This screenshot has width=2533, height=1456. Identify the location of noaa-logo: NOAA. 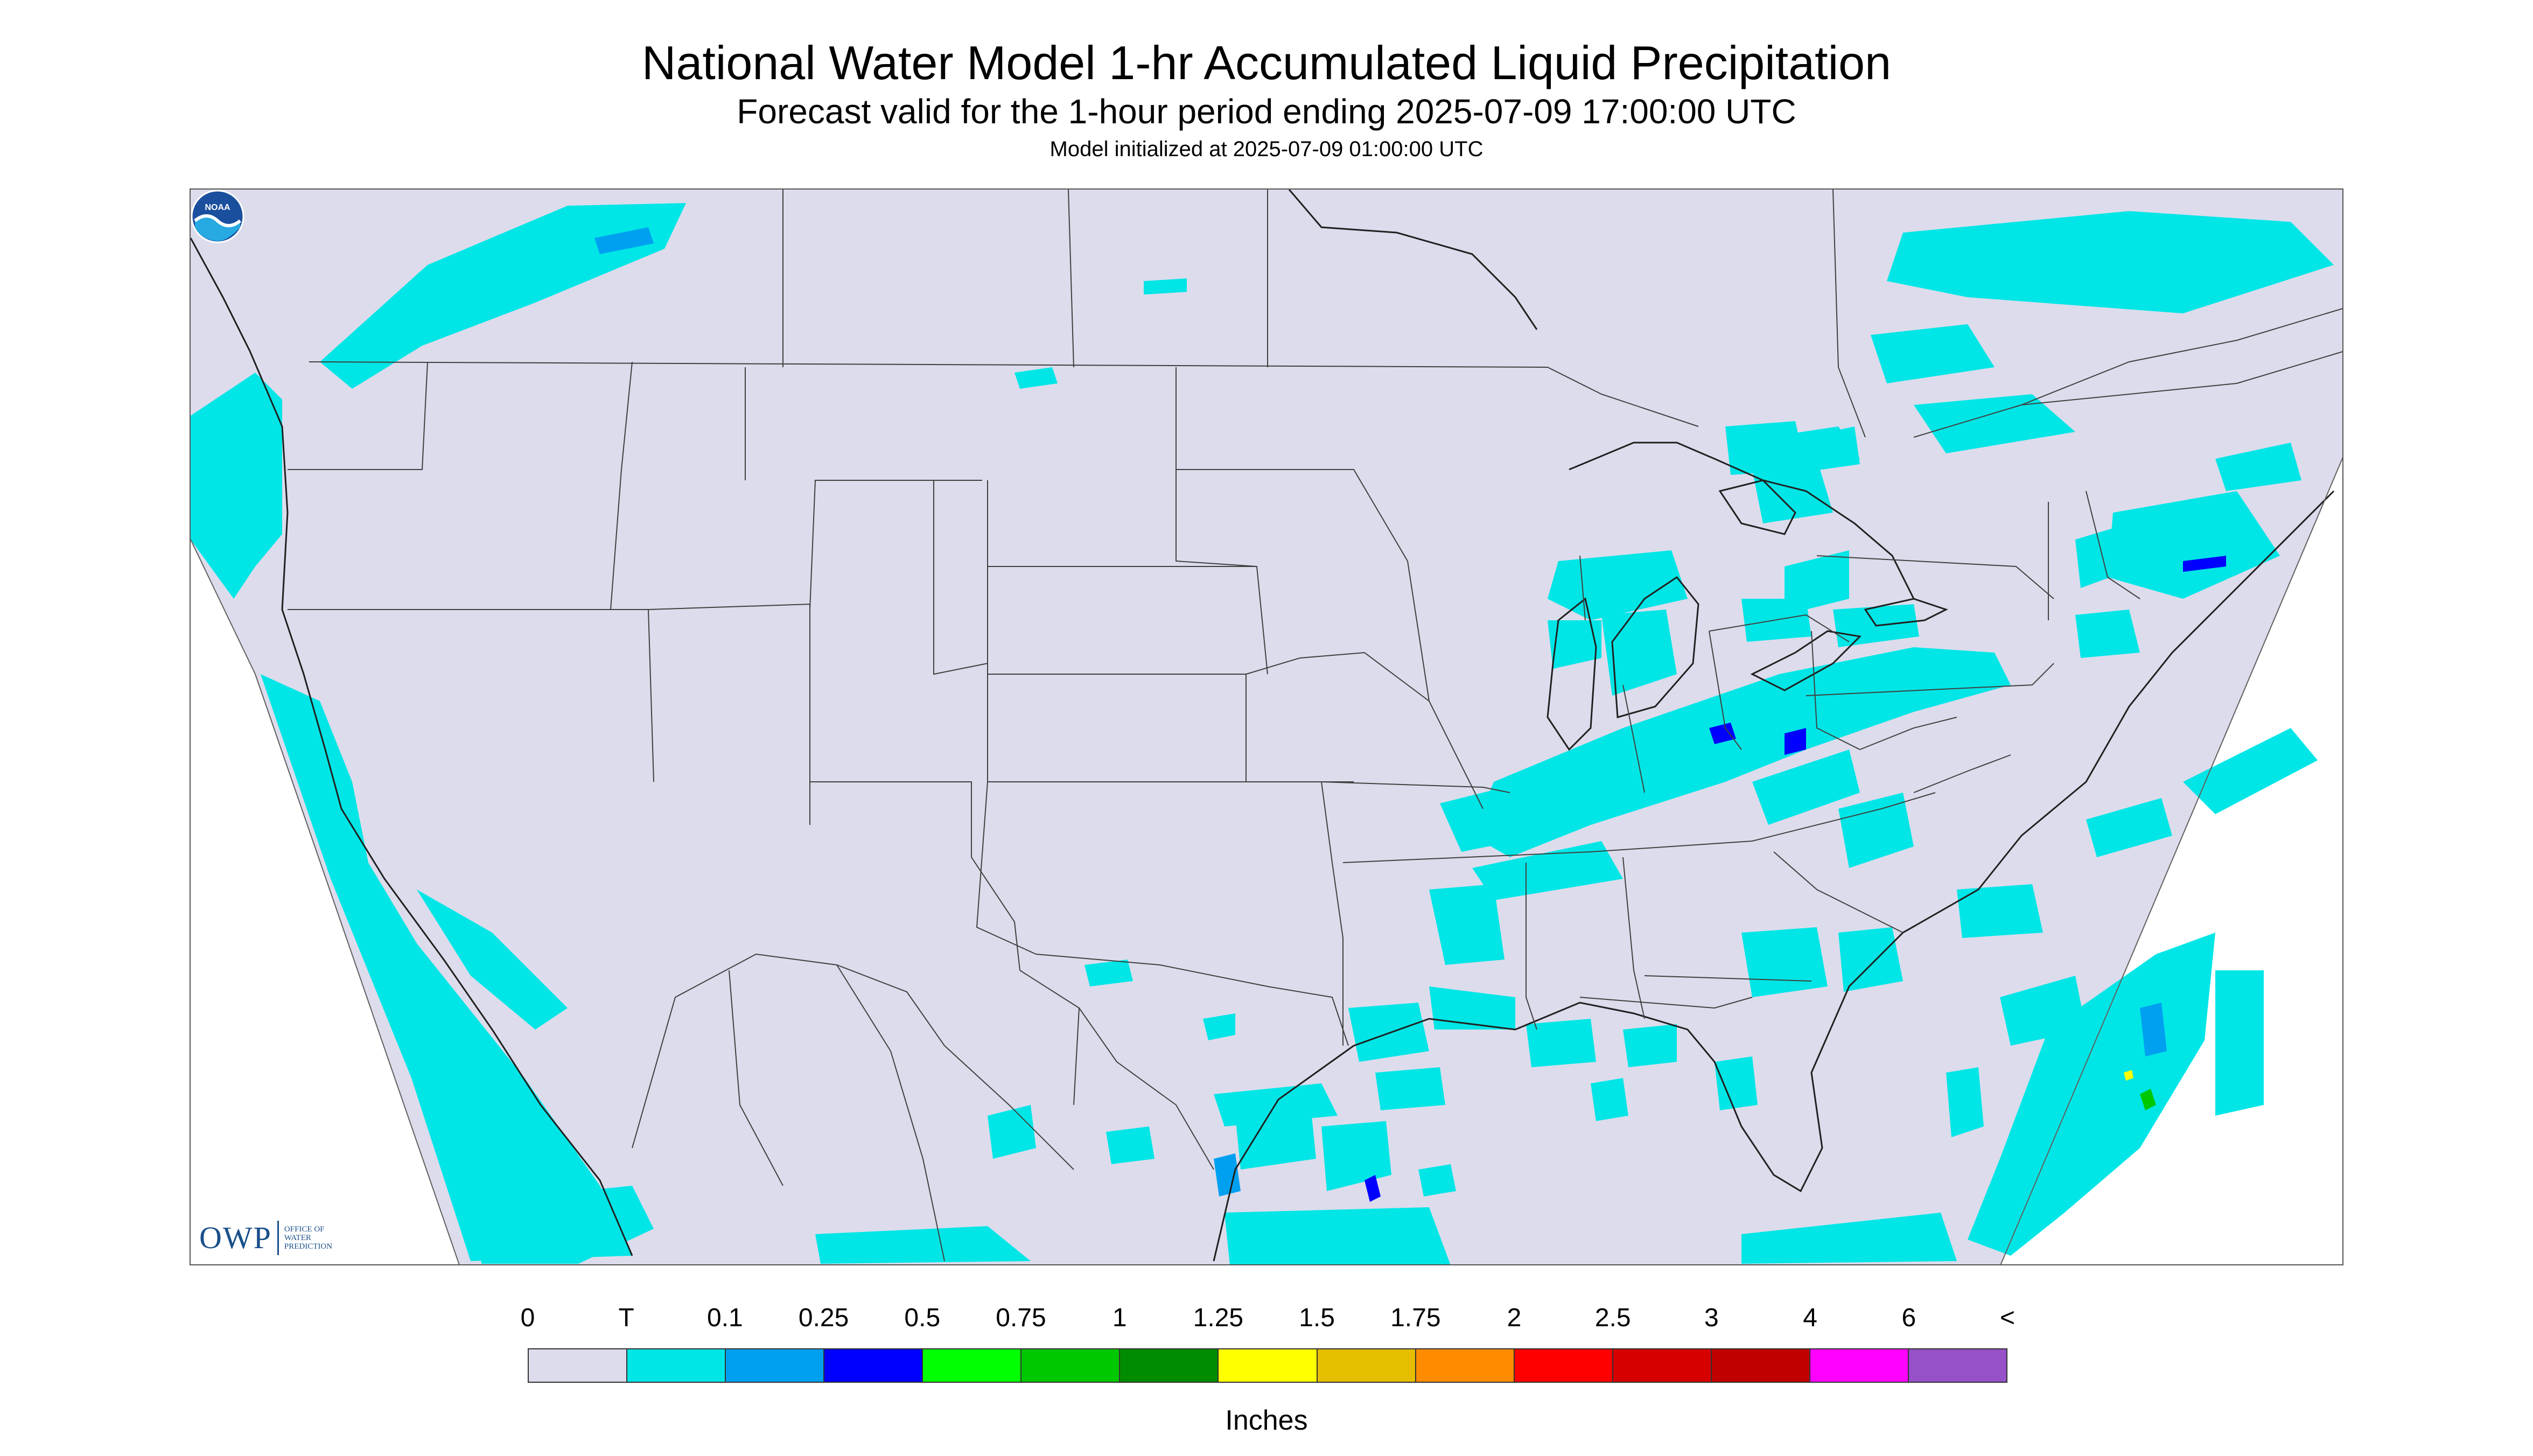
(217, 216).